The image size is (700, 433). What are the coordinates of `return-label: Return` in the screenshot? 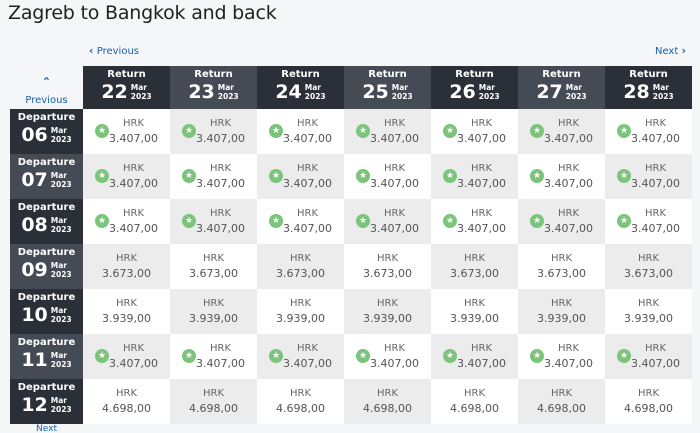 It's located at (126, 74).